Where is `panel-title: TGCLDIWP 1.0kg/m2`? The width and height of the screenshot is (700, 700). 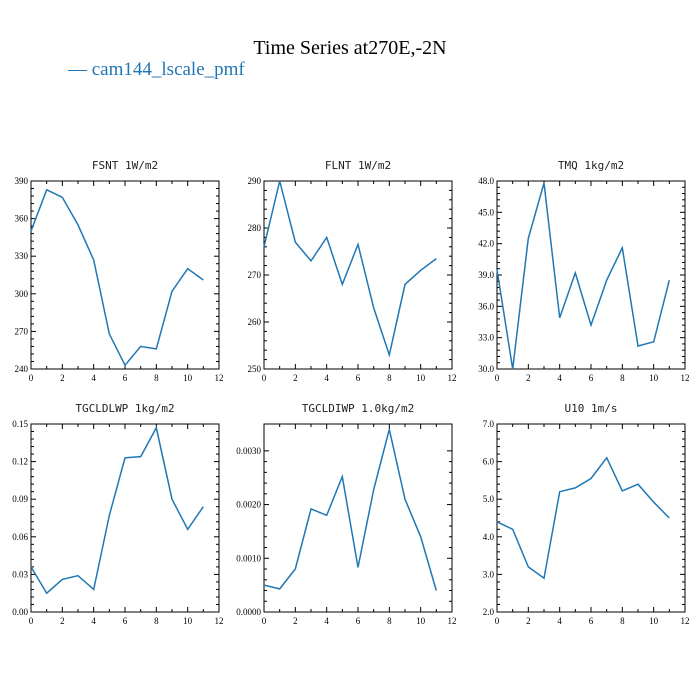
panel-title: TGCLDIWP 1.0kg/m2 is located at coordinates (358, 408).